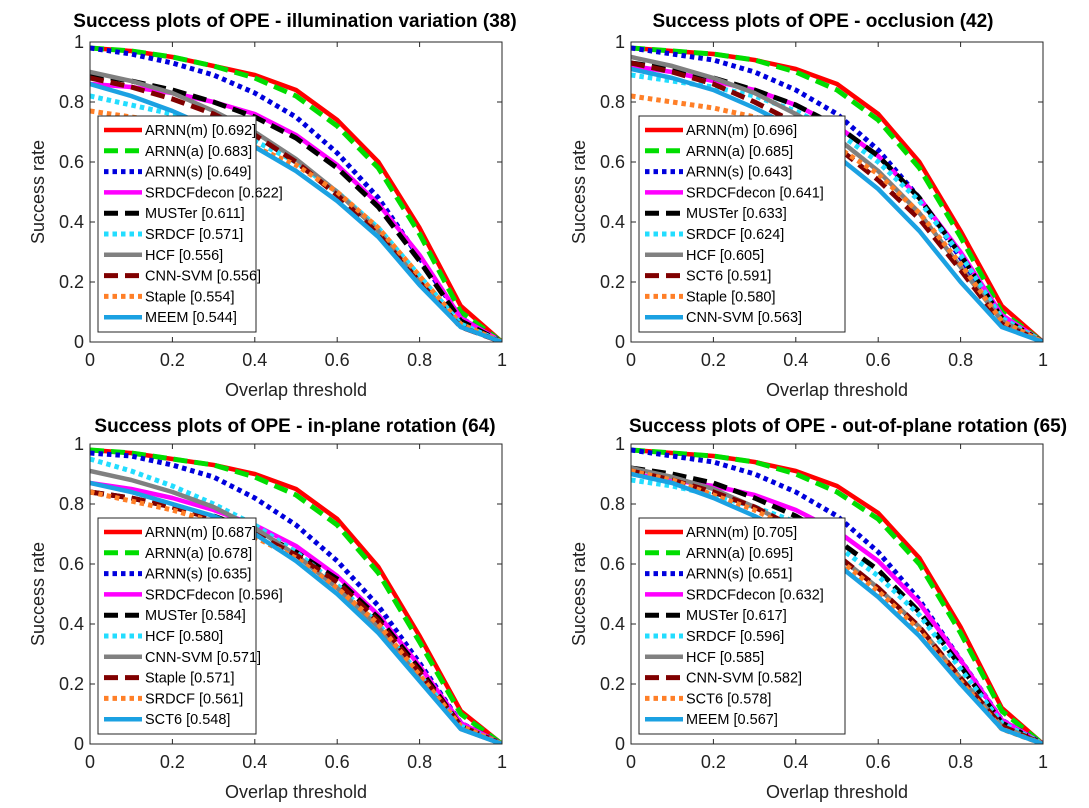  Describe the element at coordinates (184, 256) in the screenshot. I see `legend-entry: HCF [0.556]` at that location.